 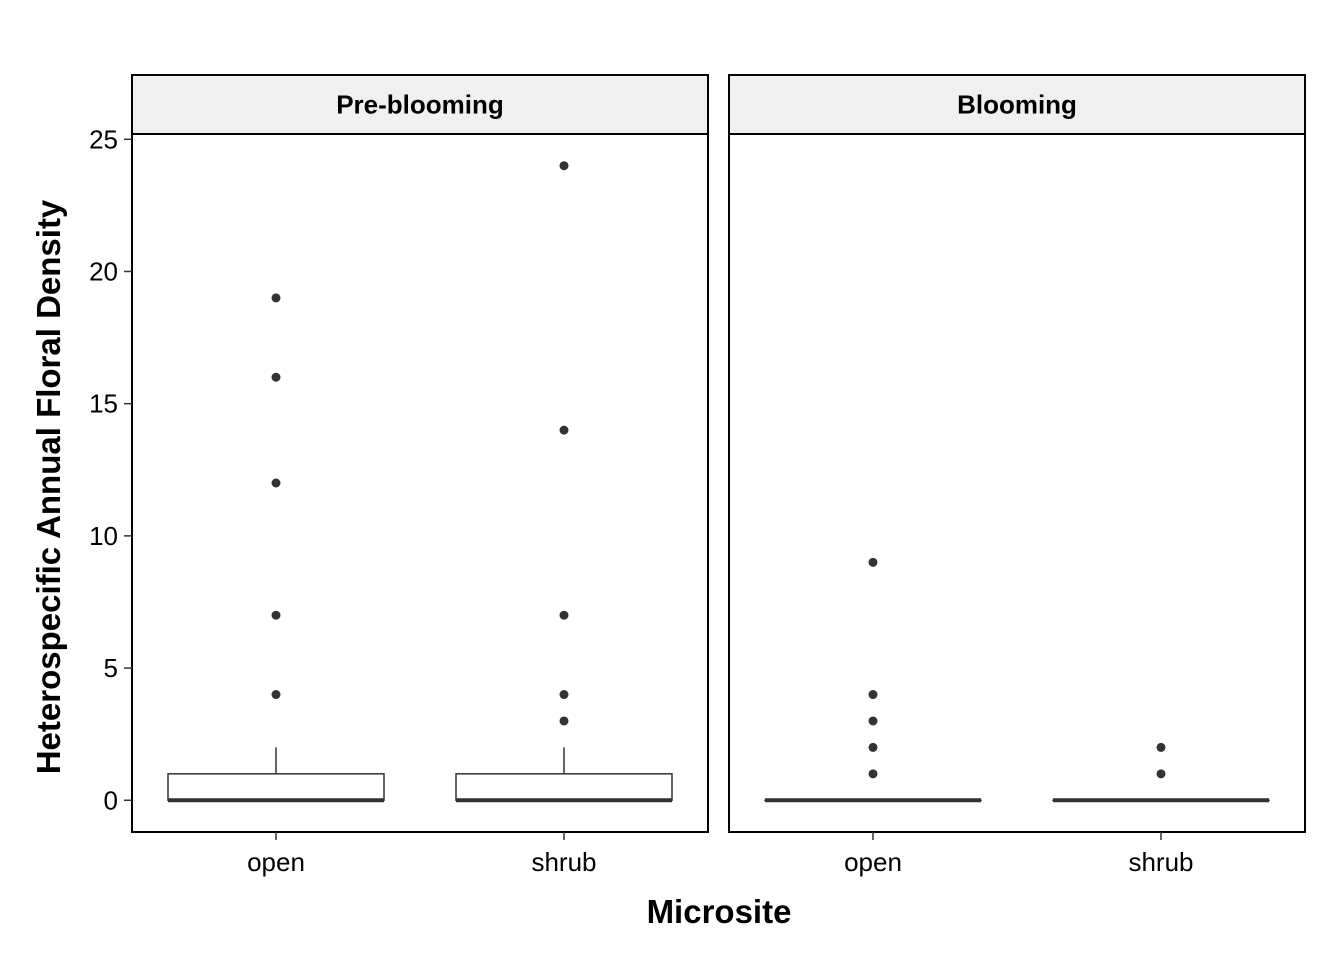 What do you see at coordinates (111, 800) in the screenshot?
I see `y-tick-label: 0` at bounding box center [111, 800].